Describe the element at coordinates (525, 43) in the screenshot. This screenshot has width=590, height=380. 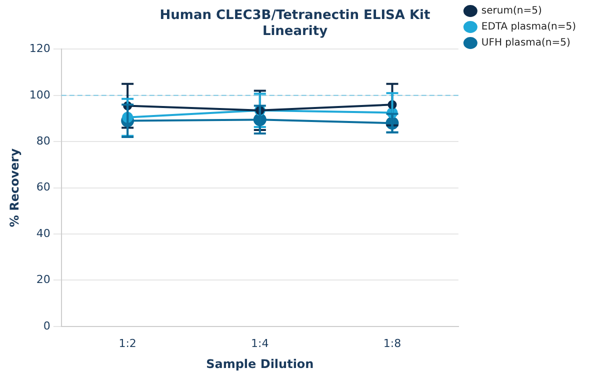
I see `legend-label: UFH plasma(n=5)` at that location.